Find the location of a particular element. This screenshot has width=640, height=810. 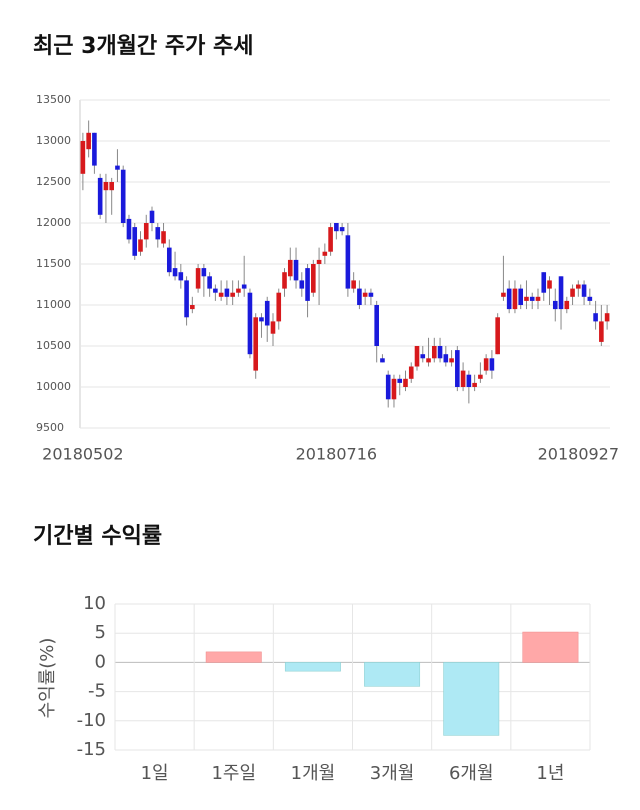

x-tick-label: 1주일 is located at coordinates (233, 773).